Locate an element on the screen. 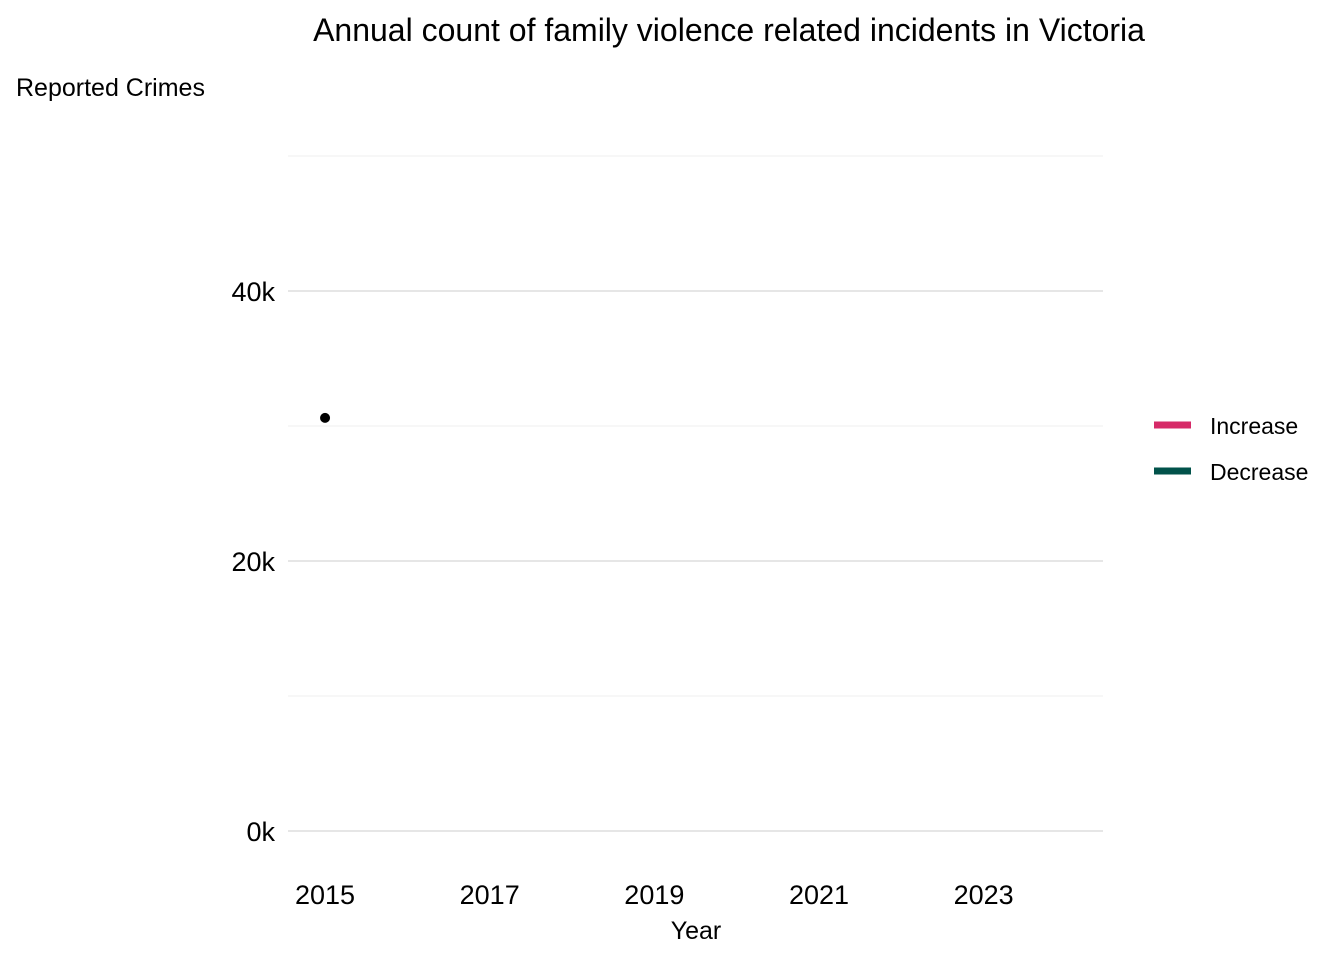 The width and height of the screenshot is (1344, 960). x-tick-label: 2023 is located at coordinates (984, 895).